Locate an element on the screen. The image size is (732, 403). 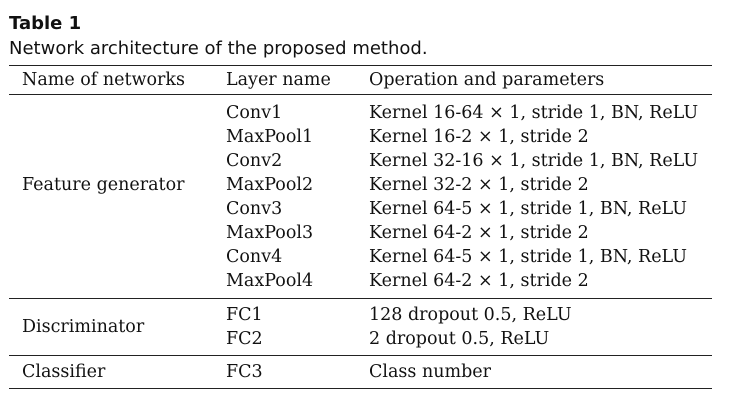
layer-cell: Conv4 is located at coordinates (254, 257).